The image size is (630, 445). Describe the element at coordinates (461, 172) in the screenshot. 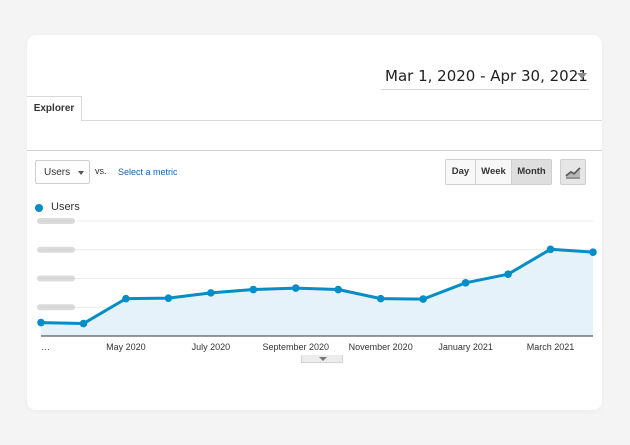

I see `day-button: Day` at that location.